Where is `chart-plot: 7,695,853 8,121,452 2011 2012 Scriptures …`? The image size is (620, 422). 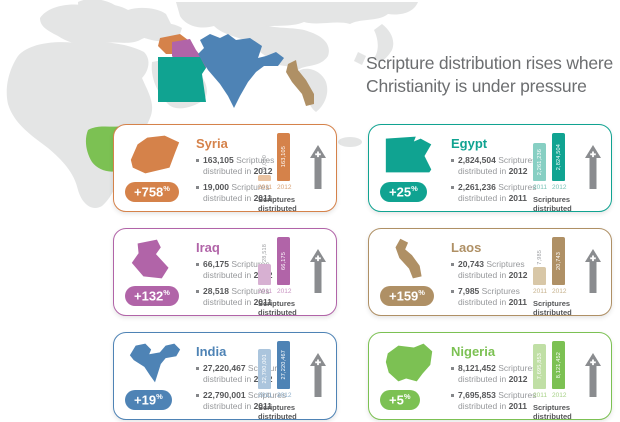
chart-plot: 7,695,853 8,121,452 2011 2012 Scriptures … is located at coordinates (556, 381).